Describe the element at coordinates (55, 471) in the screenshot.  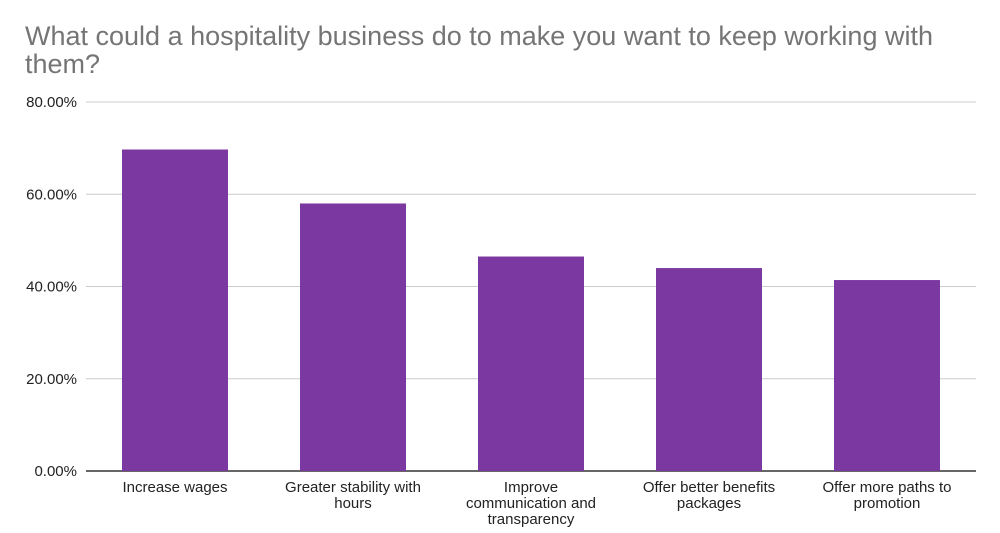
I see `y-tick-label: 0.00%` at that location.